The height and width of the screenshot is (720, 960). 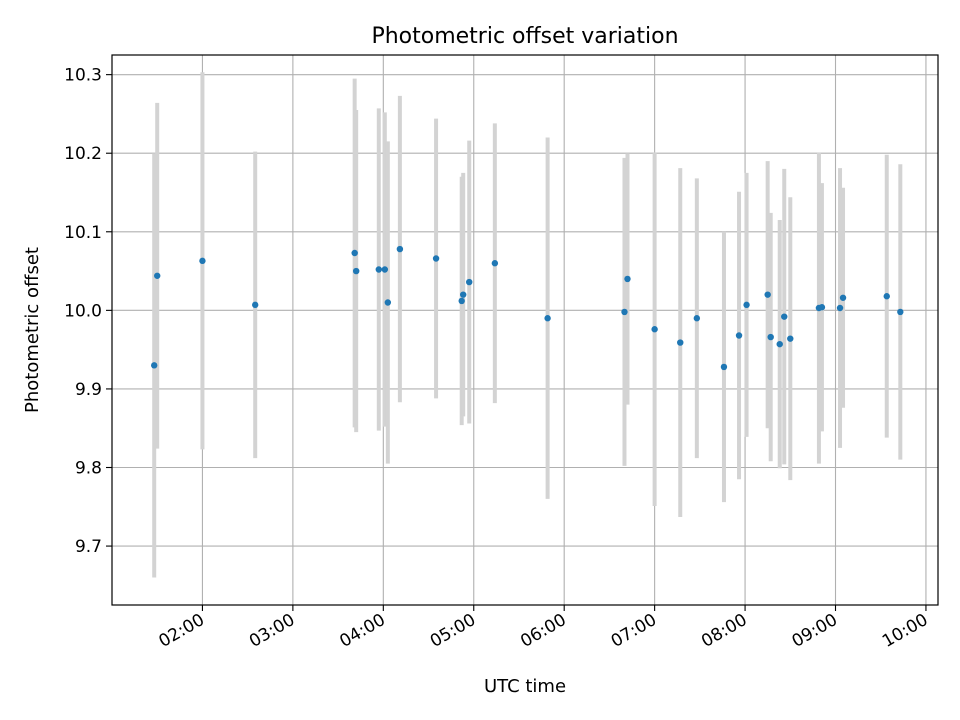 I want to click on x-axis-label: UTC time, so click(x=525, y=686).